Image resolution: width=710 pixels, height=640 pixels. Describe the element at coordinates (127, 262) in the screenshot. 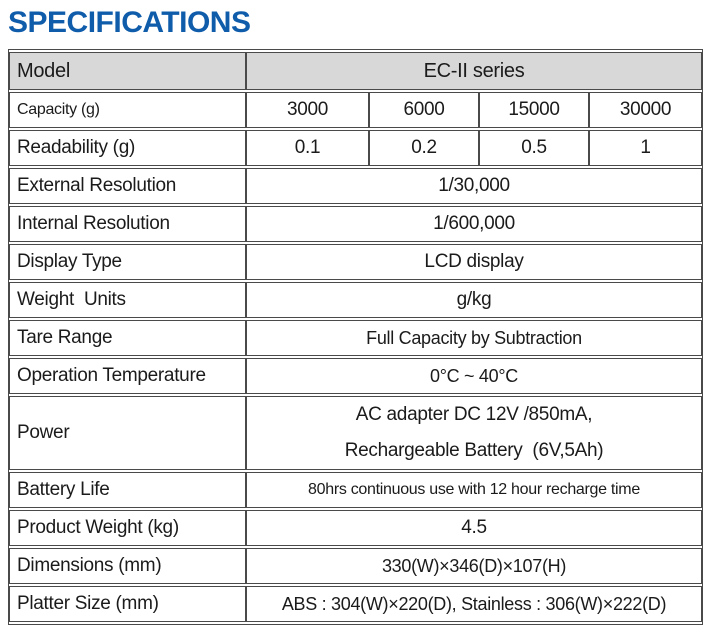

I see `row-label-display-type: Display Type` at that location.